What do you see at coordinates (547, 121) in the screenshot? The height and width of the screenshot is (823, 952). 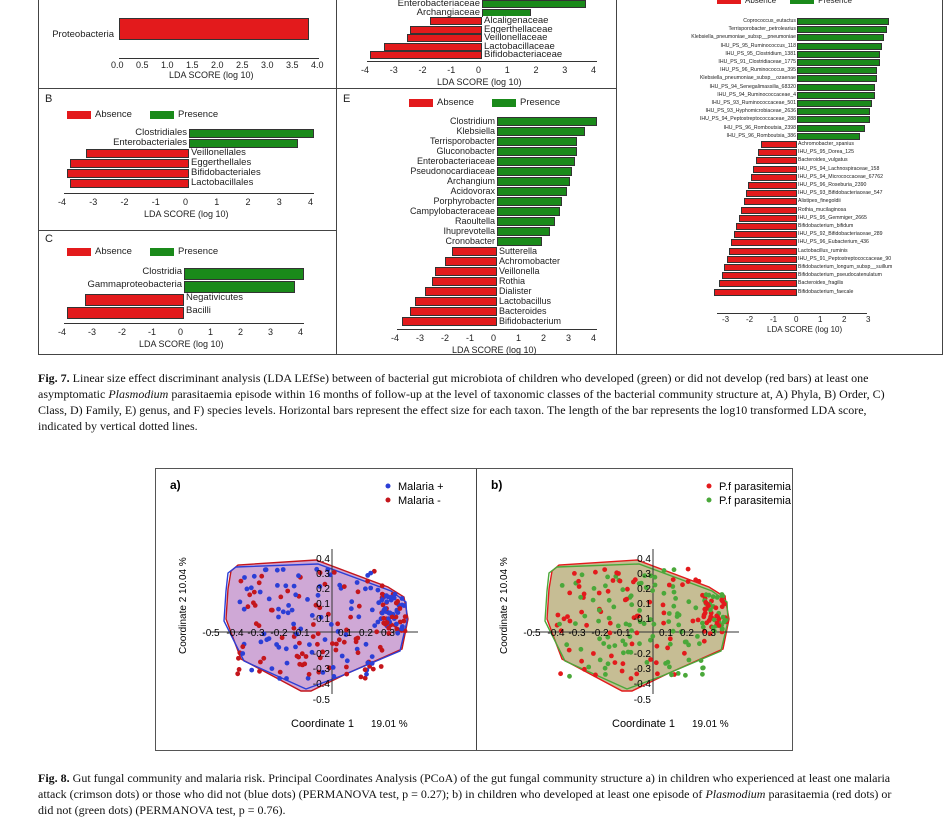 I see `bar-clostridium` at bounding box center [547, 121].